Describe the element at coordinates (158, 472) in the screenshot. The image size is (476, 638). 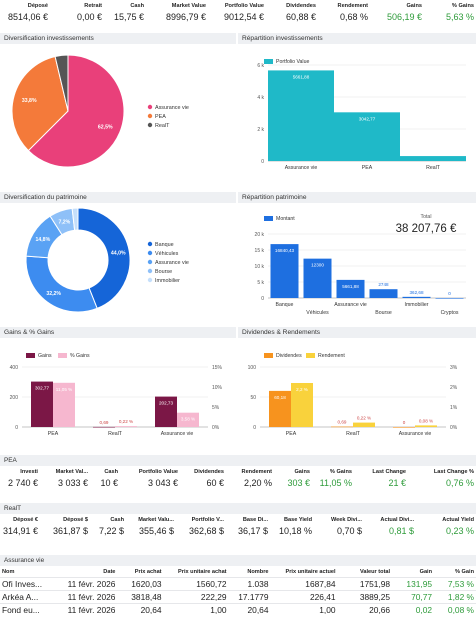
I see `pea-header: Portfolio Value` at that location.